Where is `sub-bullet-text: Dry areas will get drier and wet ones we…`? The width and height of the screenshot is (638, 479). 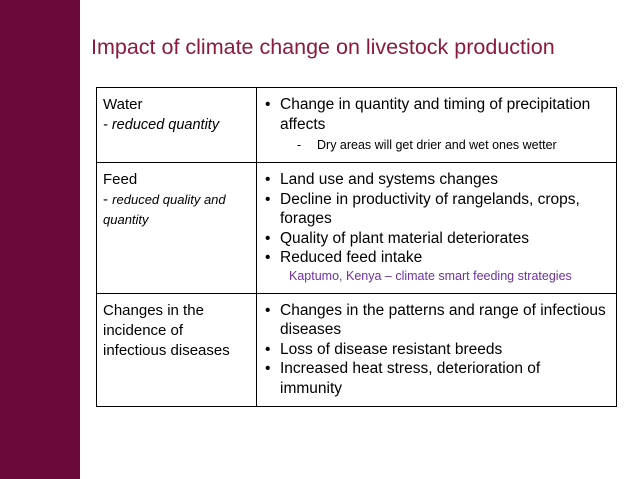
sub-bullet-text: Dry areas will get drier and wet ones we… is located at coordinates (437, 145).